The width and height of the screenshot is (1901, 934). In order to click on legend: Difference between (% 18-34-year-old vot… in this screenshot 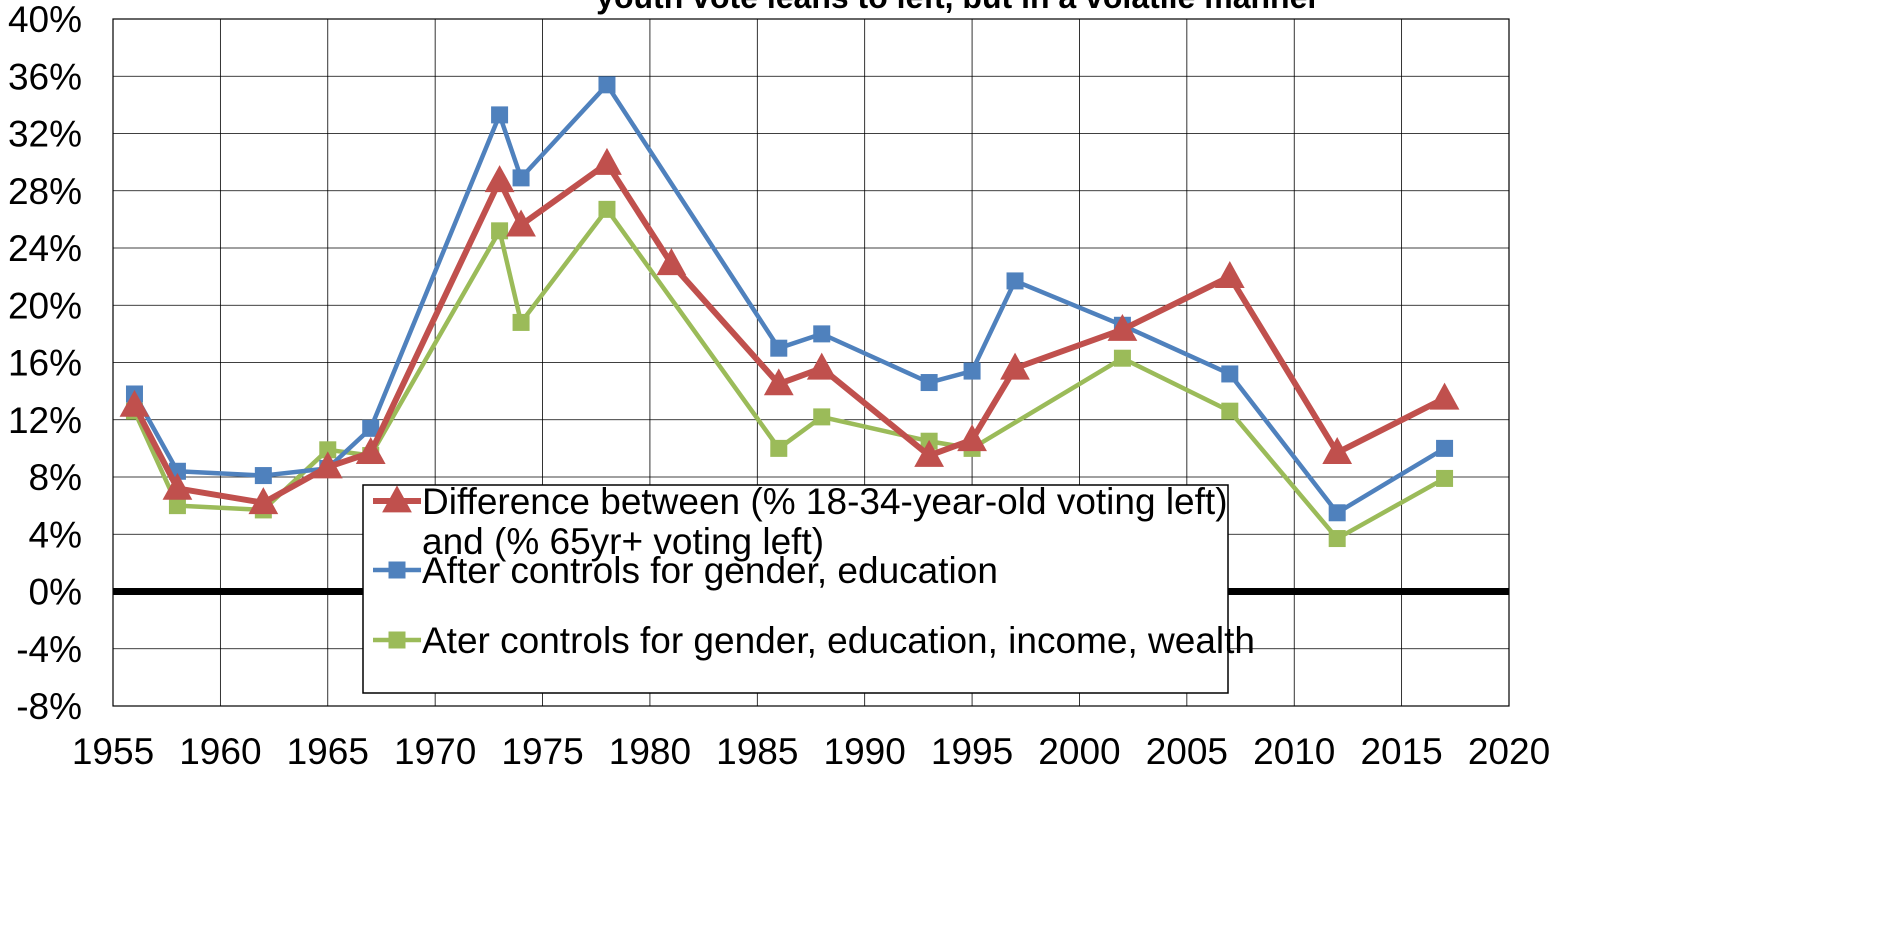, I will do `click(808, 587)`.